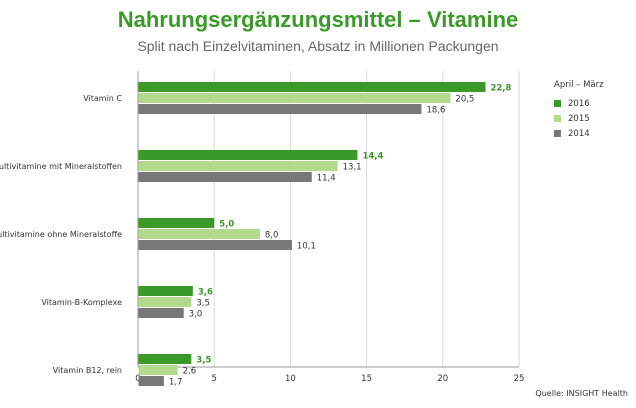  Describe the element at coordinates (326, 179) in the screenshot. I see `data-label-2014: 11,4` at that location.